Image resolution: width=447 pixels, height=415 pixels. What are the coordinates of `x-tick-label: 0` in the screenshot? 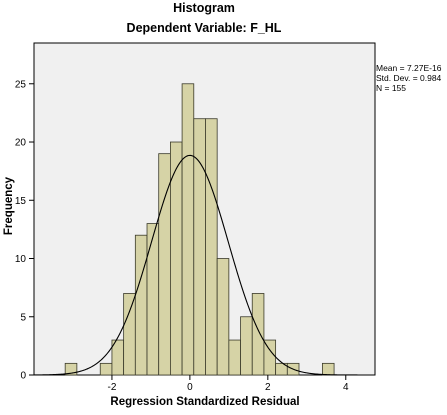 It's located at (190, 387).